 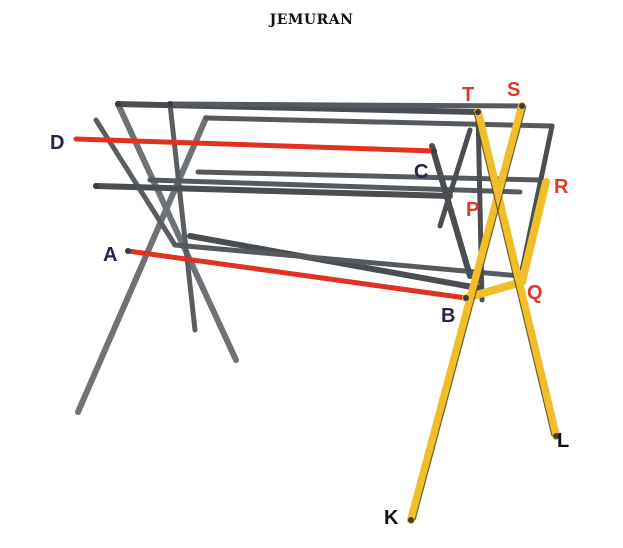 What do you see at coordinates (561, 187) in the screenshot?
I see `label-R: R` at bounding box center [561, 187].